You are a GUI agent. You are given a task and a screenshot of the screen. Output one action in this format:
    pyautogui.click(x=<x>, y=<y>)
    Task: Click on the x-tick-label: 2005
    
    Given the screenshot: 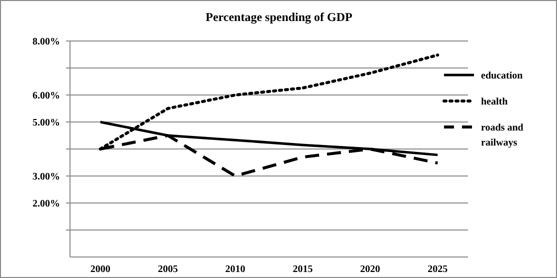 What is the action you would take?
    pyautogui.click(x=168, y=269)
    